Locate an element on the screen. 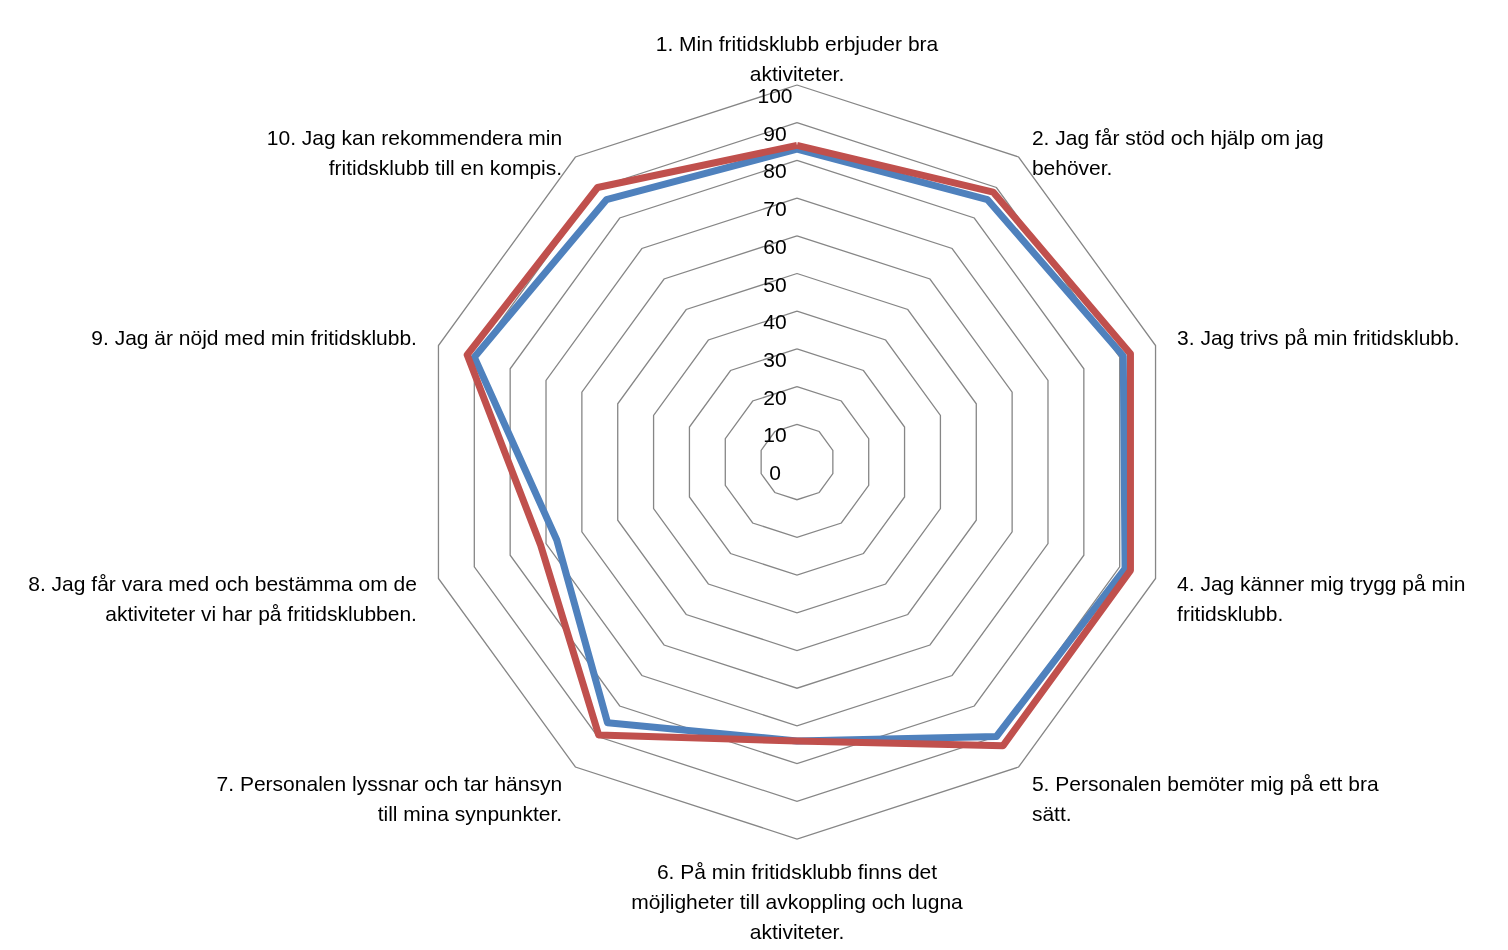 This screenshot has height=950, width=1508. spoke-label: 10. Jag kan rekommendera min fritidsklubb till en kompis. is located at coordinates (414, 152).